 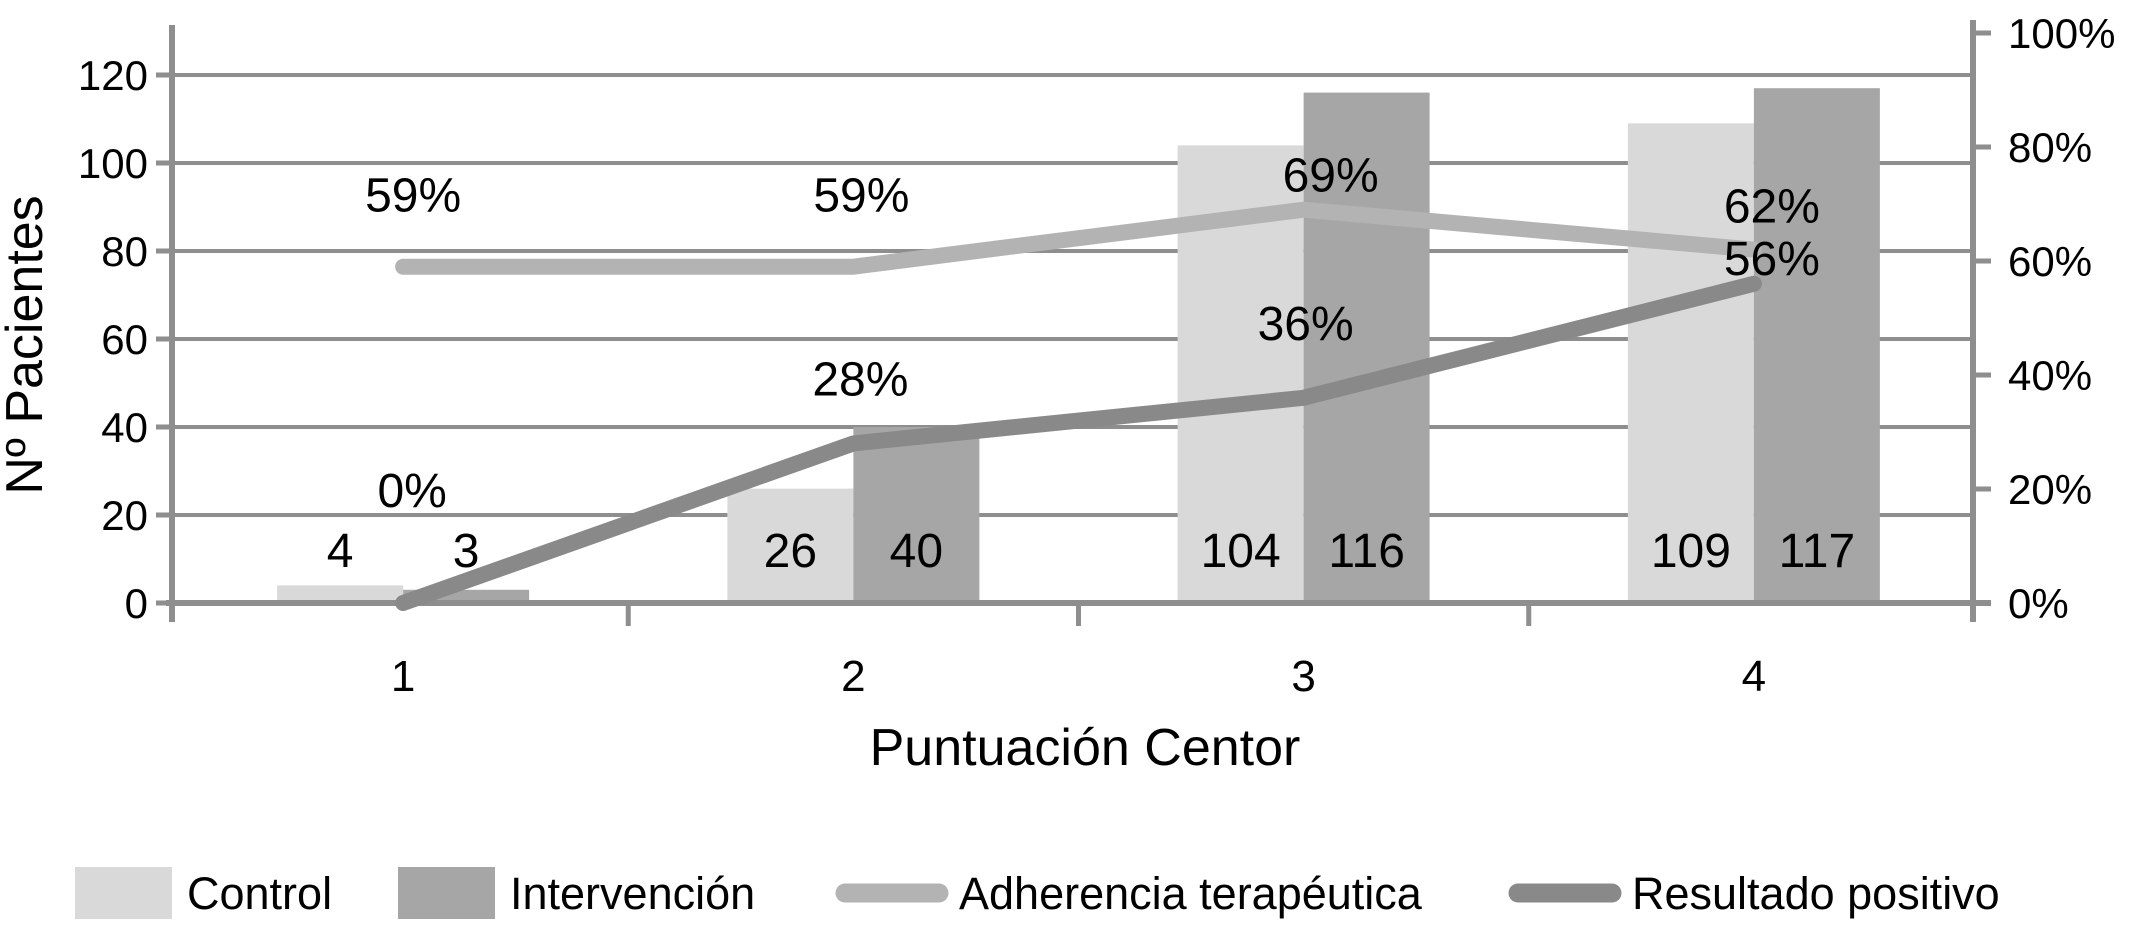 I want to click on right-tick-label: 100%, so click(x=2061, y=33).